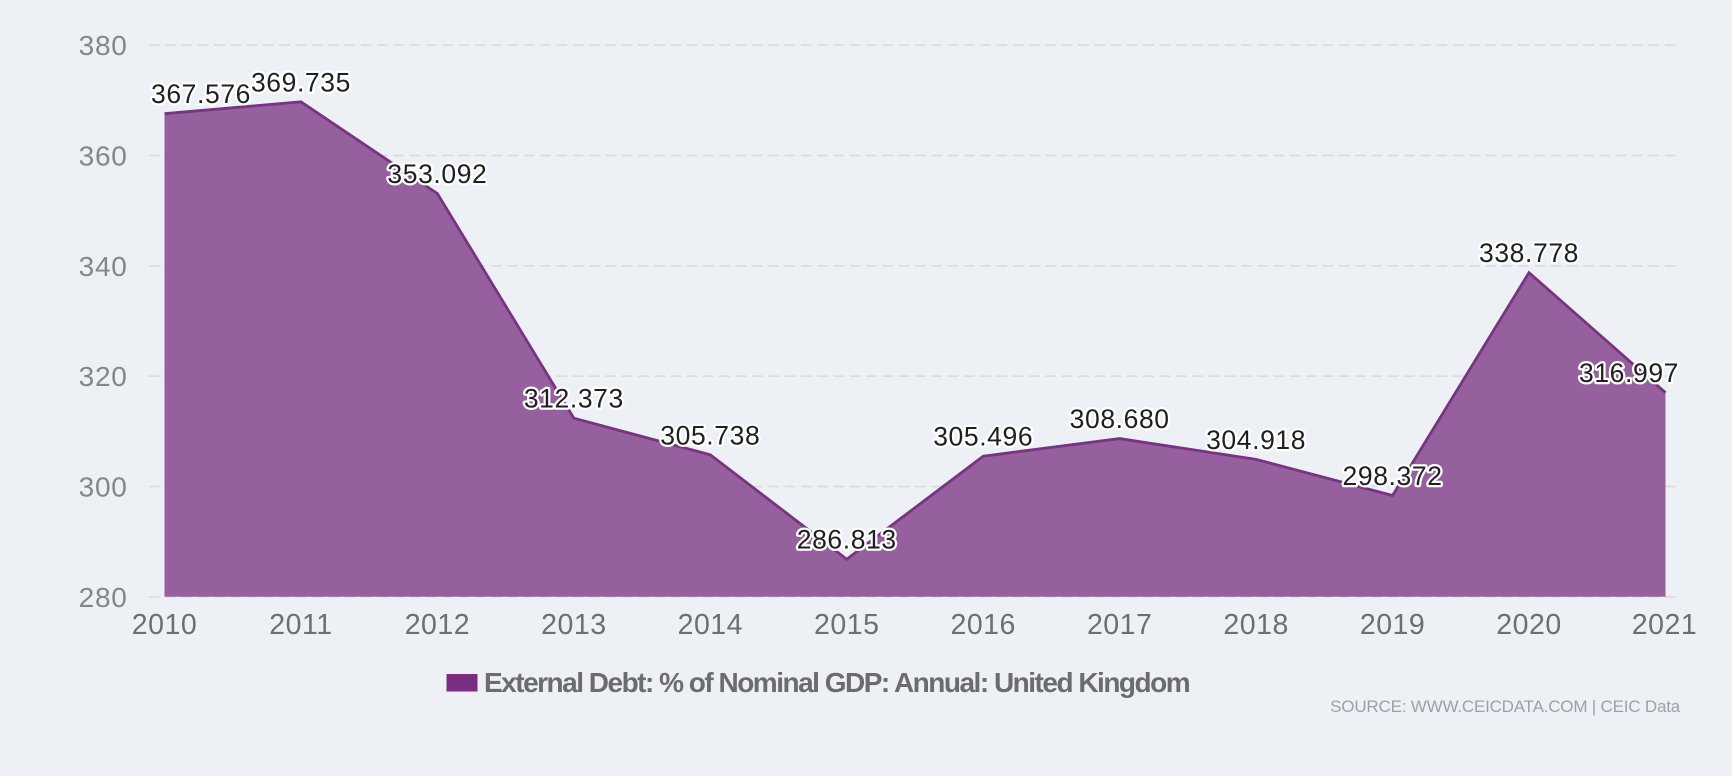  I want to click on svg-text: 286.813, so click(847, 540).